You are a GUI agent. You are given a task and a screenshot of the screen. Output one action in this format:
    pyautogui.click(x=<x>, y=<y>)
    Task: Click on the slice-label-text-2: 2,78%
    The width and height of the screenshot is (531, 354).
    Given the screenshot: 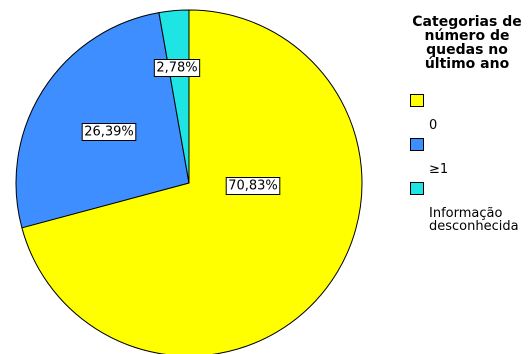 What is the action you would take?
    pyautogui.click(x=176, y=68)
    